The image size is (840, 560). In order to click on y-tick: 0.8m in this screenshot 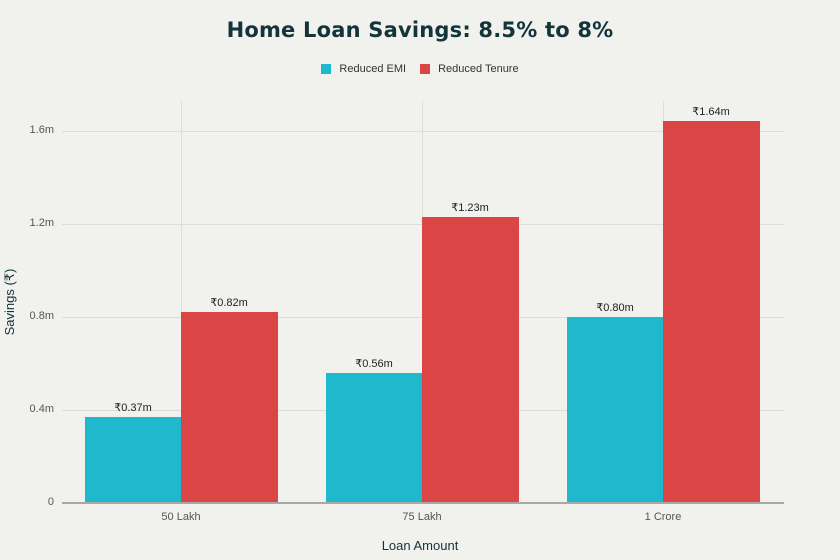, I will do `click(41, 316)`.